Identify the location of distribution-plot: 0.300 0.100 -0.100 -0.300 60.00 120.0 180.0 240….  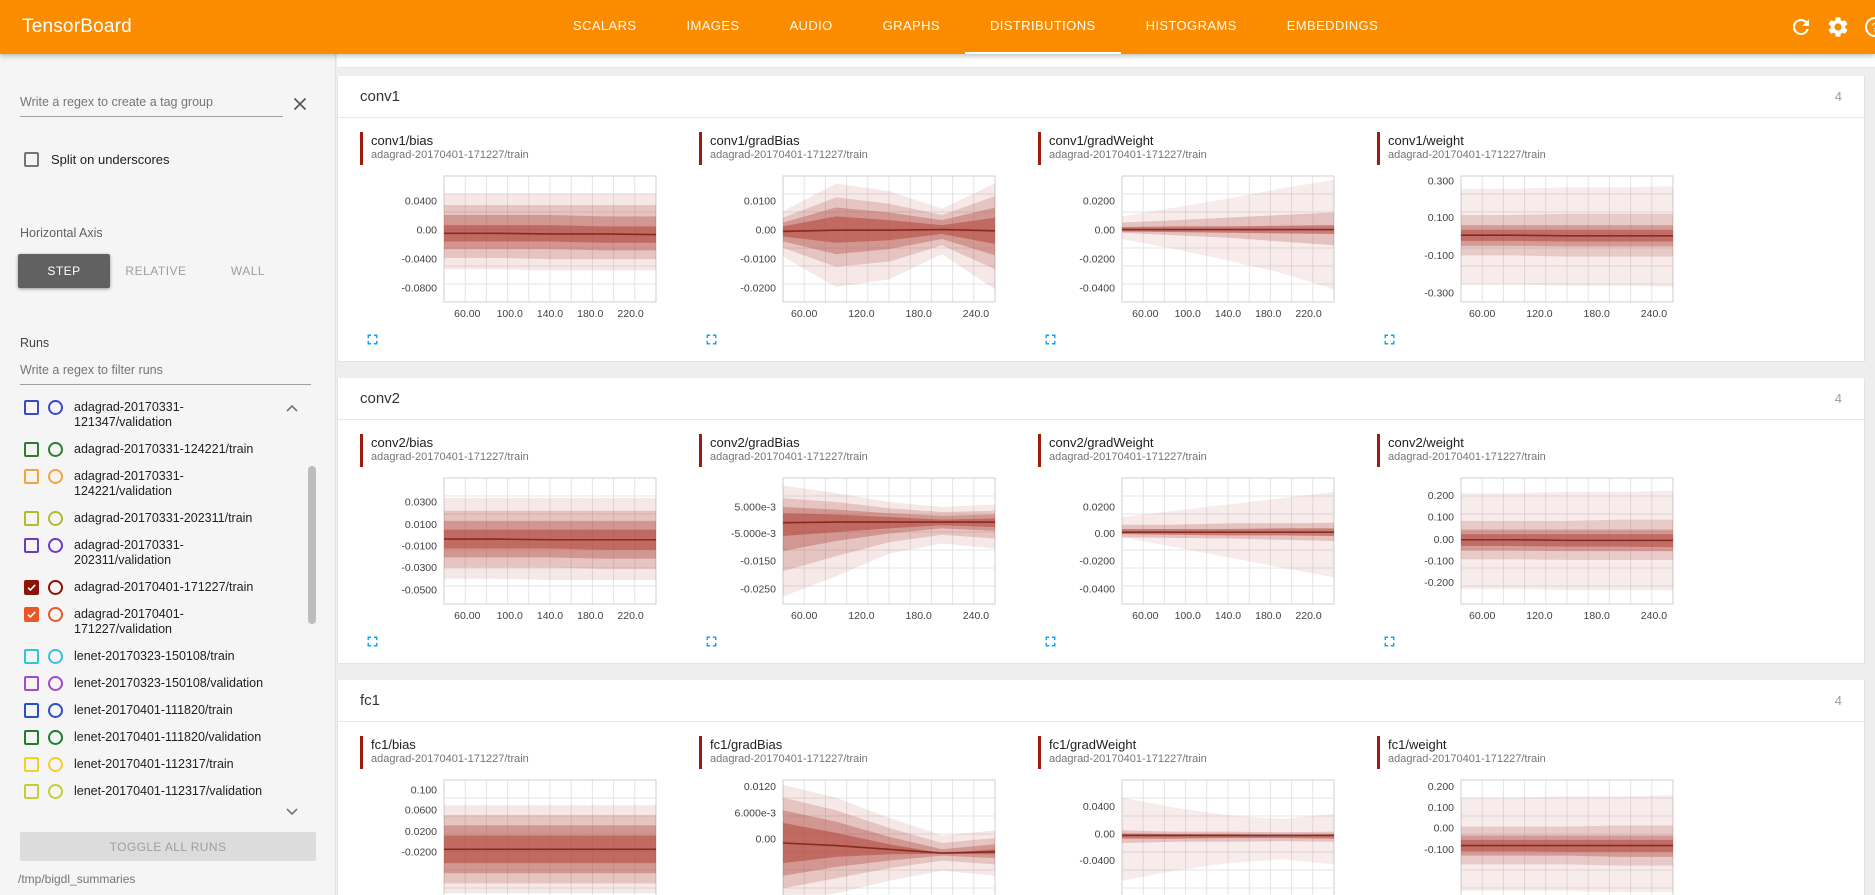
(1542, 247).